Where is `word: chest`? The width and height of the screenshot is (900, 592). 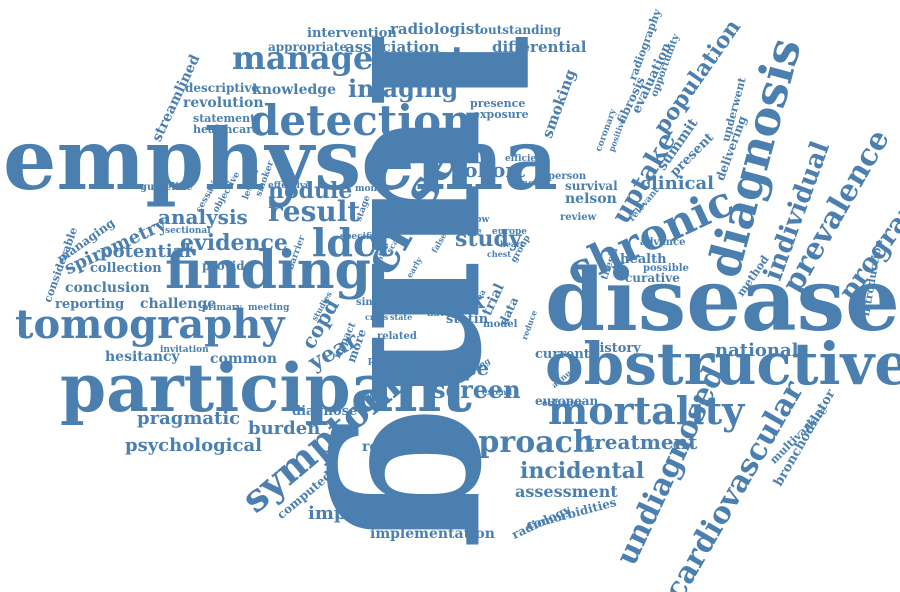
word: chest is located at coordinates (499, 254).